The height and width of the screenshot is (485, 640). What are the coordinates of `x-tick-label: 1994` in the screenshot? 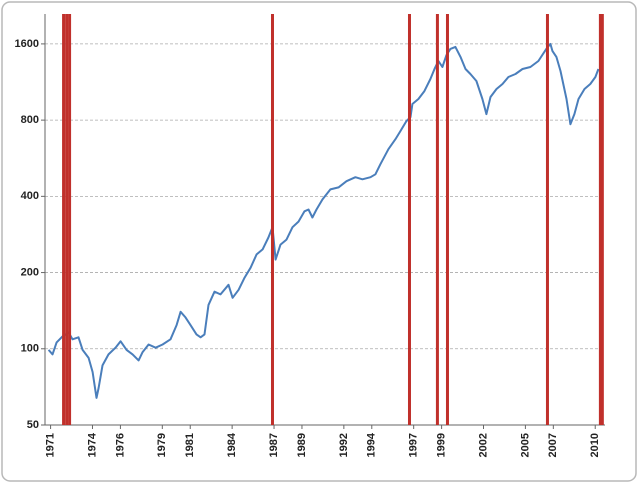 It's located at (372, 444).